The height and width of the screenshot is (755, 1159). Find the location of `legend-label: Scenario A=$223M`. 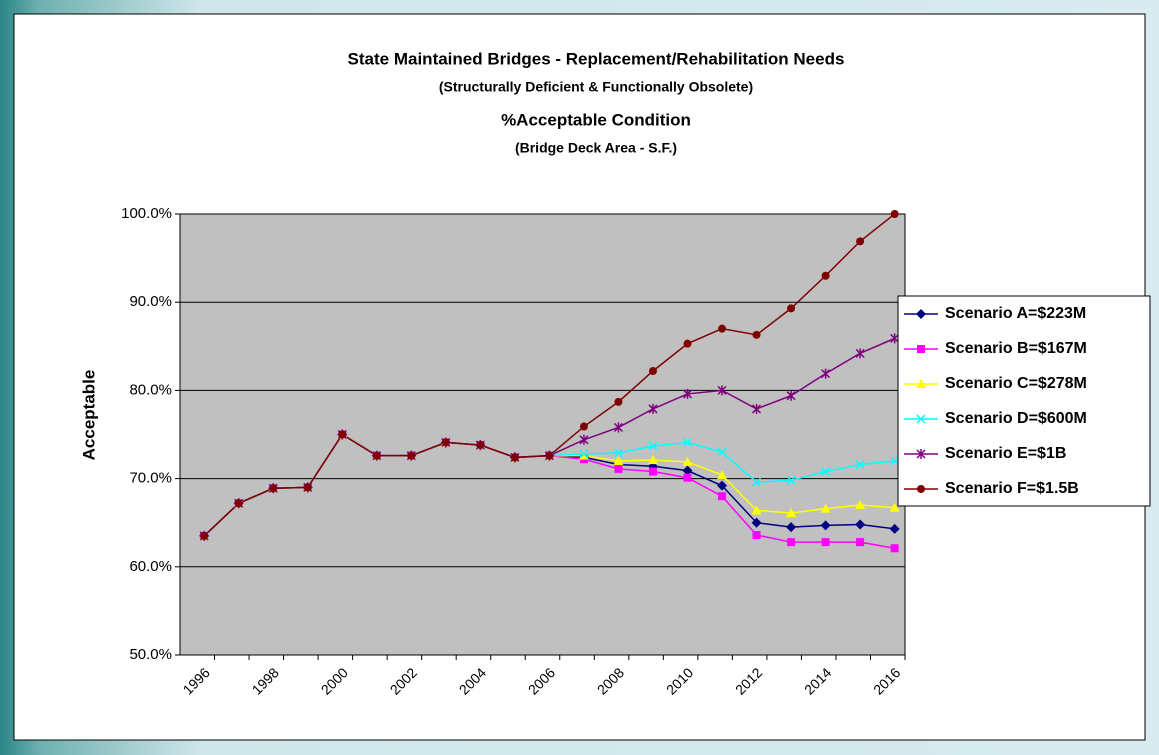

legend-label: Scenario A=$223M is located at coordinates (1015, 313).